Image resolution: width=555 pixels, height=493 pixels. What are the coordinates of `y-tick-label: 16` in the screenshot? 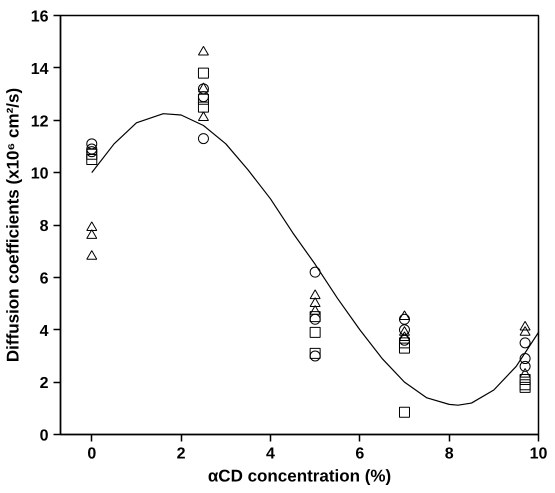 It's located at (39, 17).